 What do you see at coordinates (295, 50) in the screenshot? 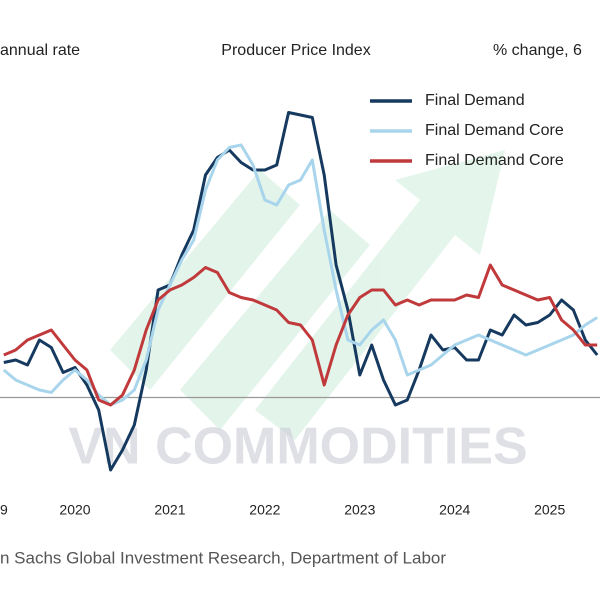
I see `chart-title: Producer Price Index` at bounding box center [295, 50].